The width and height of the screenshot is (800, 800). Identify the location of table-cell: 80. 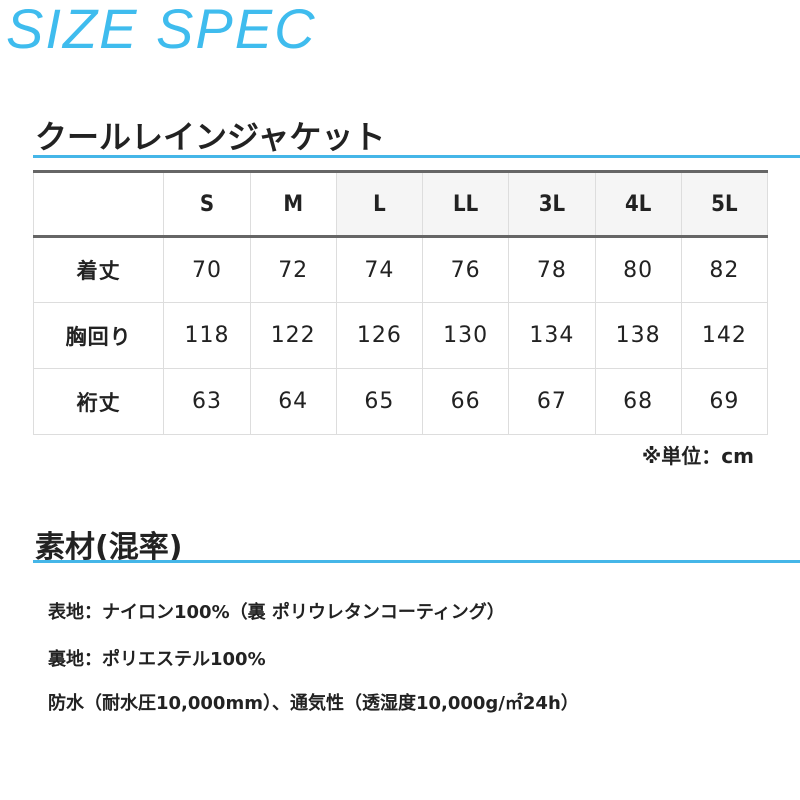
(638, 269).